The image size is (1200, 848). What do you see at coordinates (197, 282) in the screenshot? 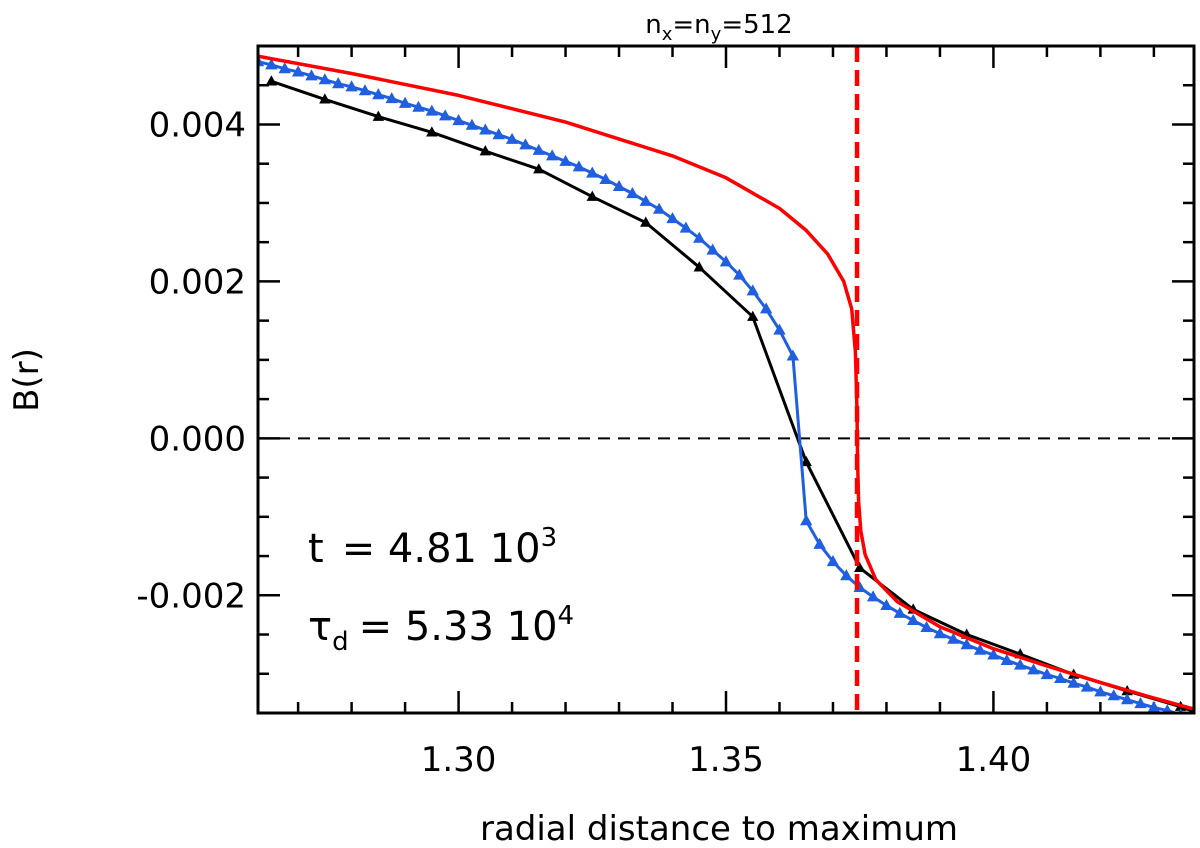
I see `y-tick-label: 0.002` at bounding box center [197, 282].